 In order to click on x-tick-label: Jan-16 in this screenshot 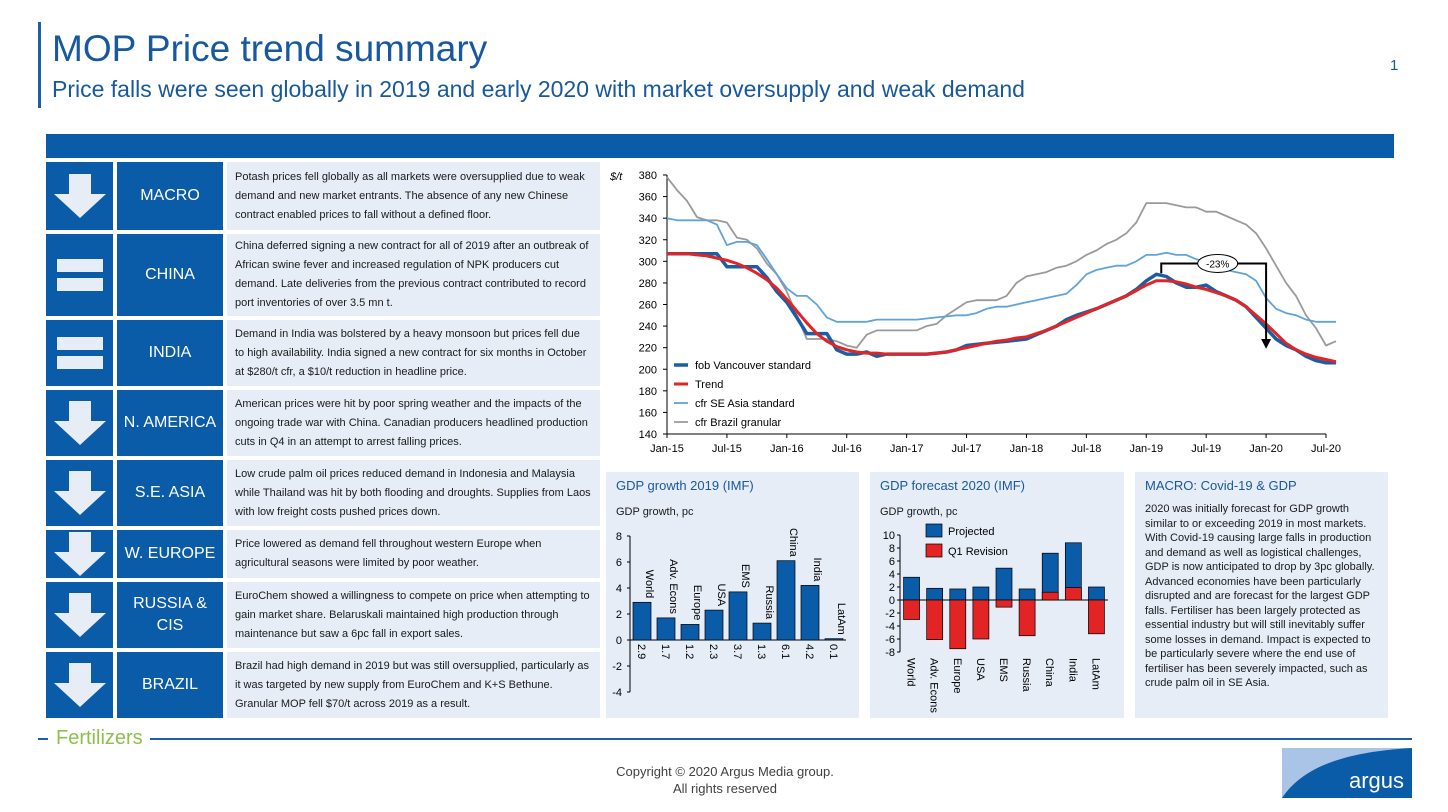, I will do `click(787, 449)`.